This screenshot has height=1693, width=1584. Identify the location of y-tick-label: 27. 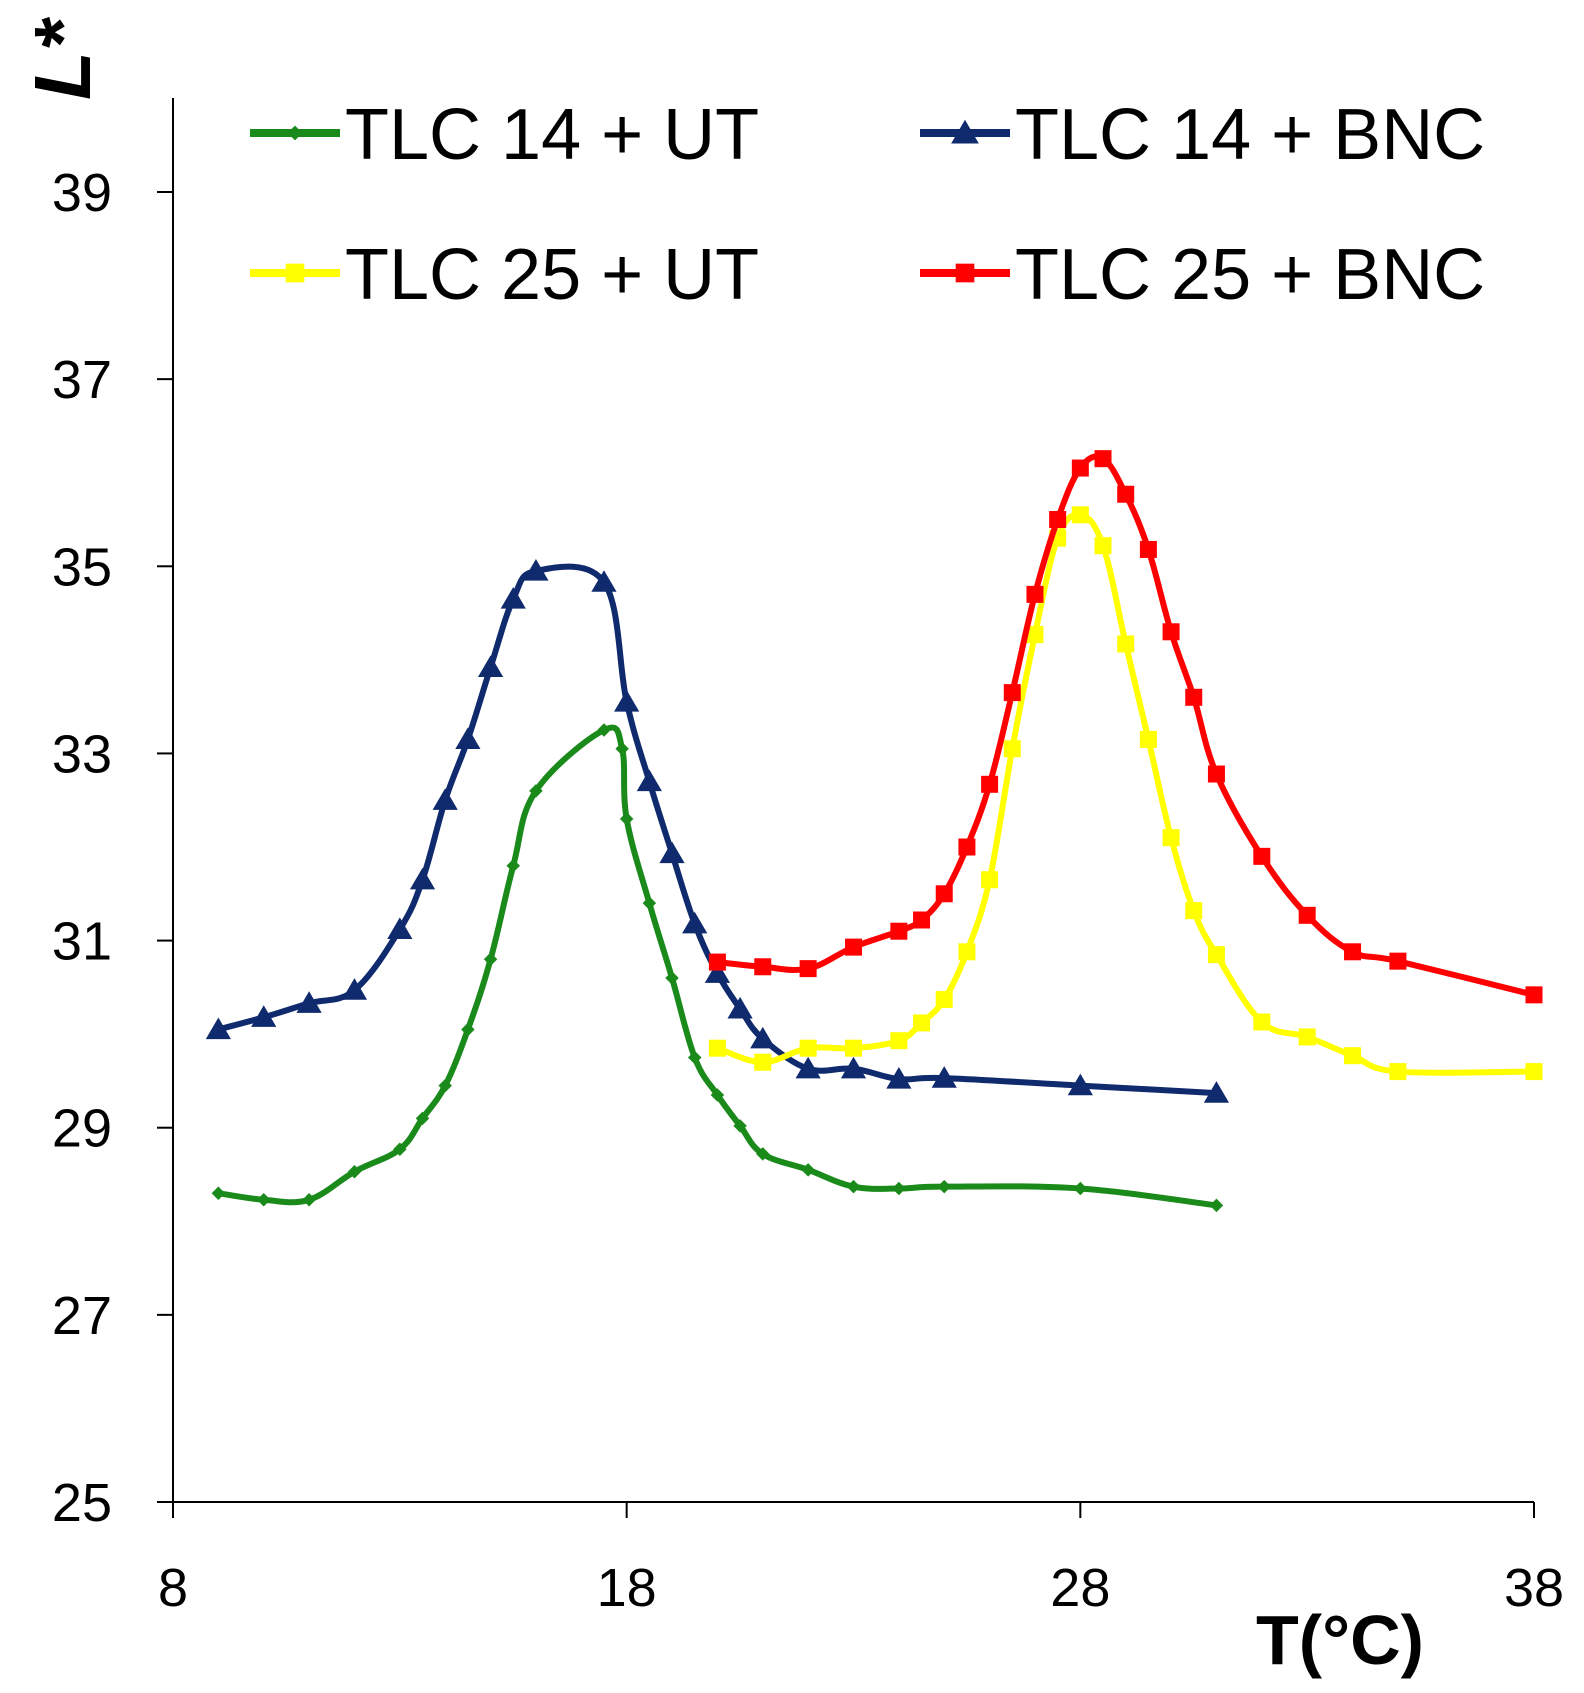
(82, 1316).